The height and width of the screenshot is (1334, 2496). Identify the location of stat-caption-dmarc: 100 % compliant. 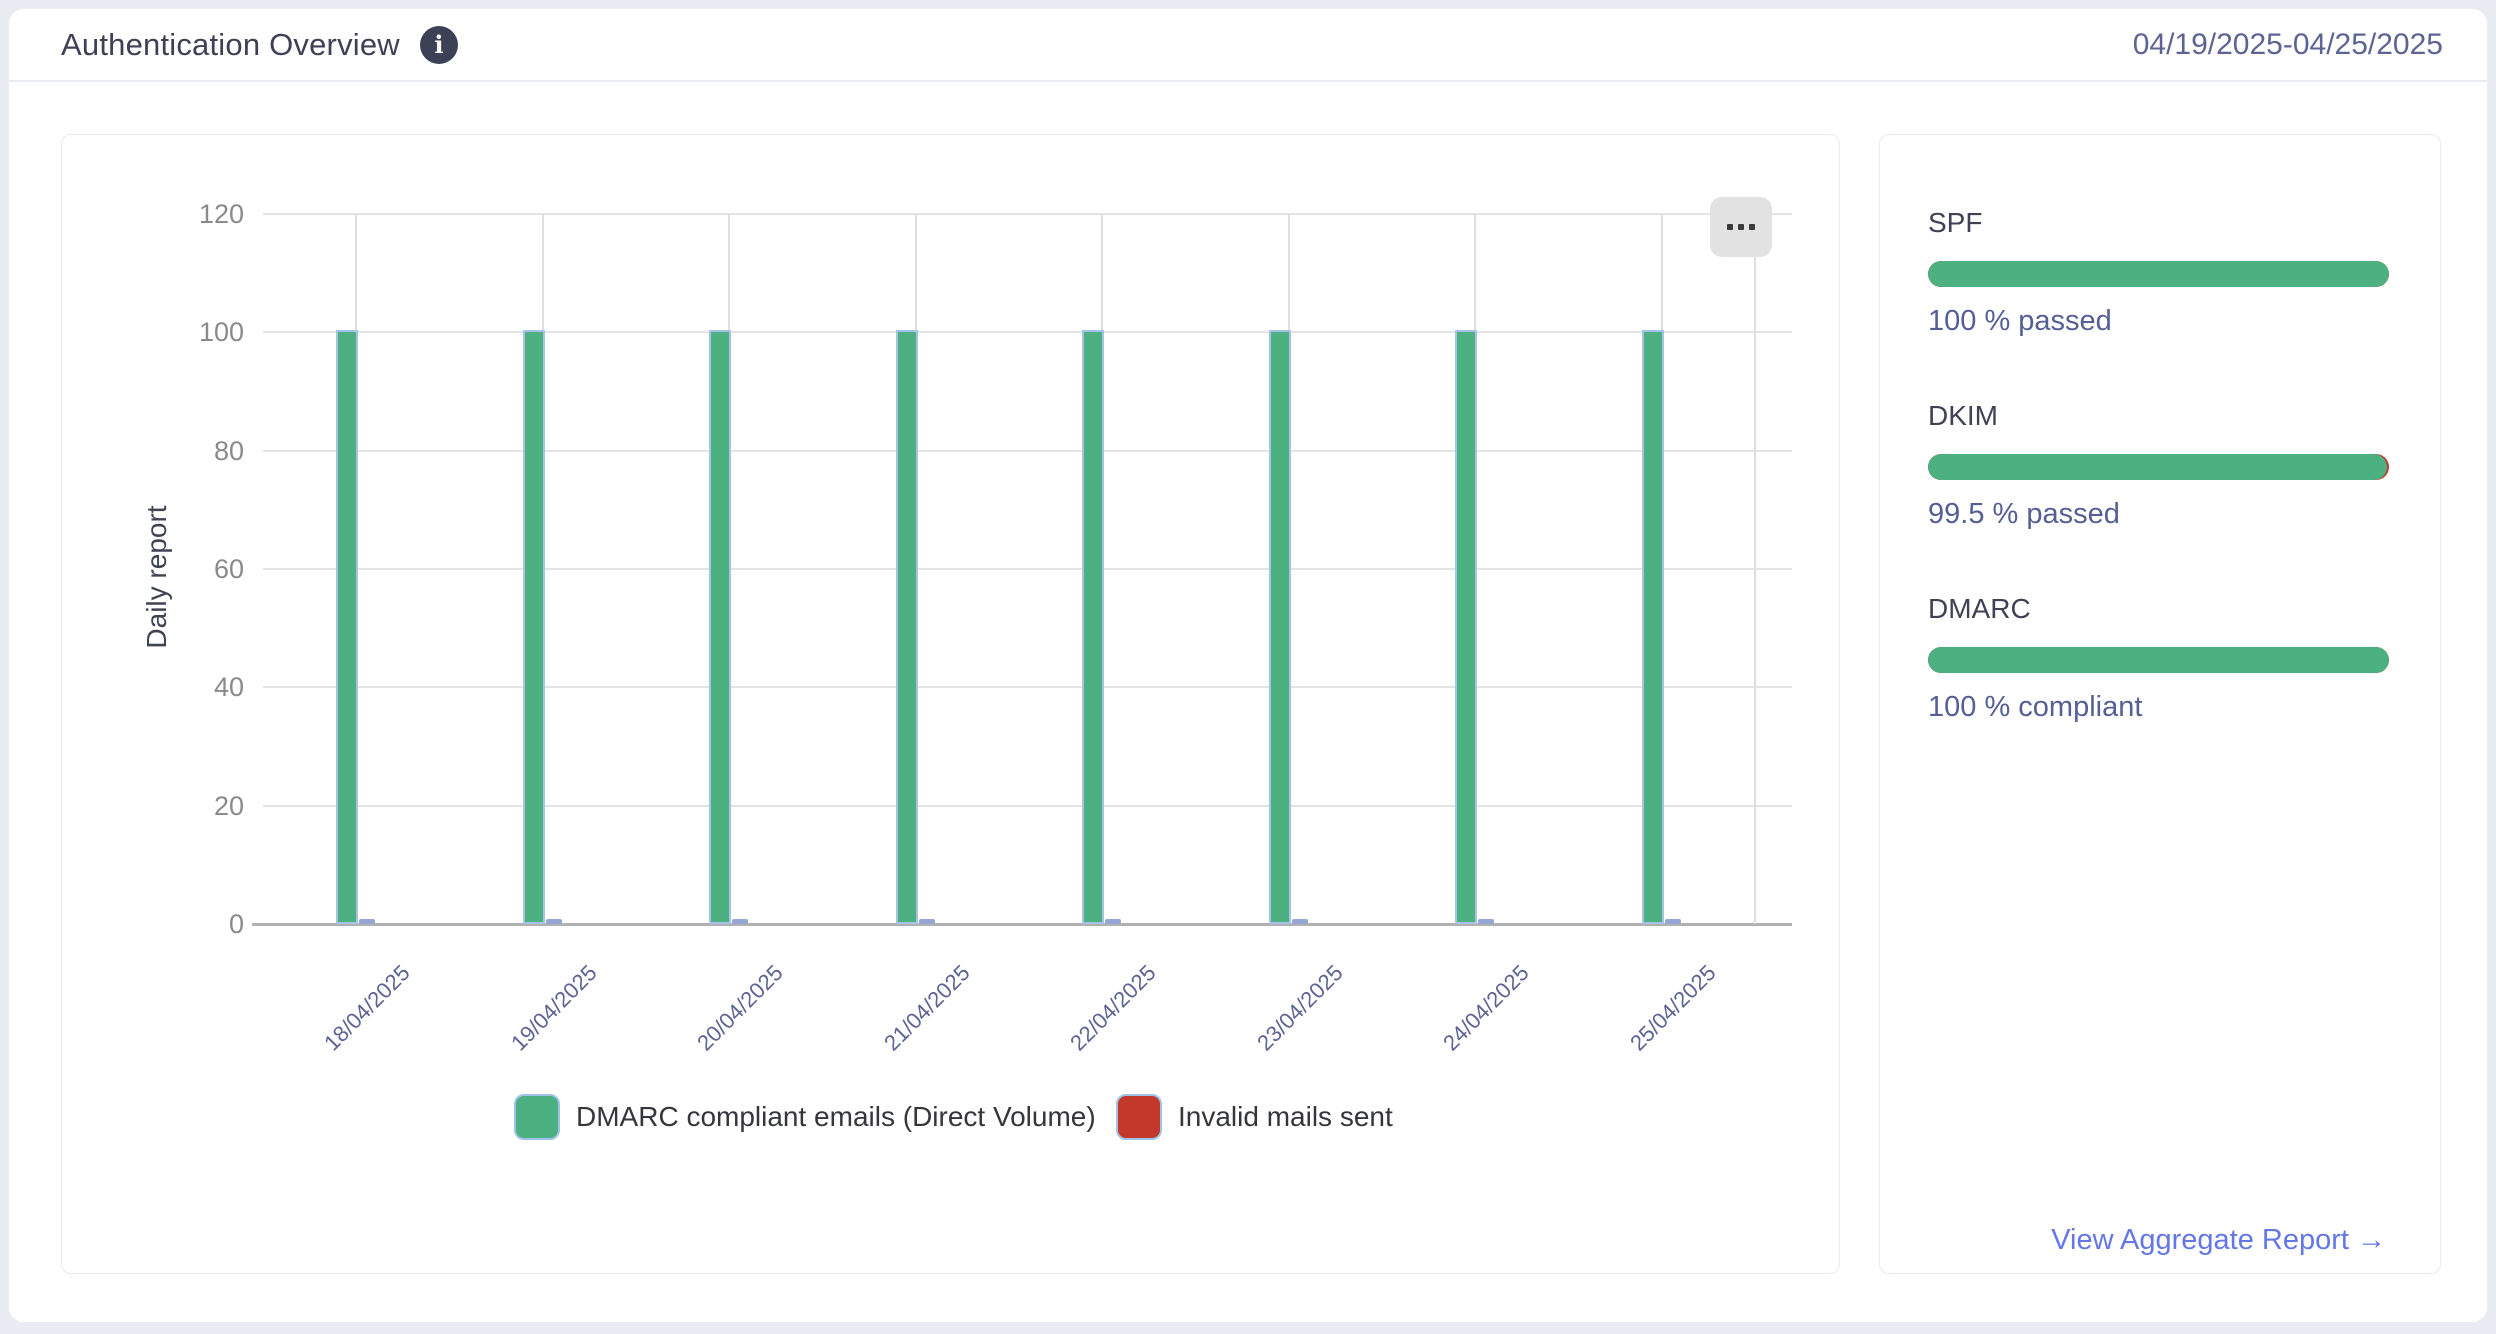
(2035, 707).